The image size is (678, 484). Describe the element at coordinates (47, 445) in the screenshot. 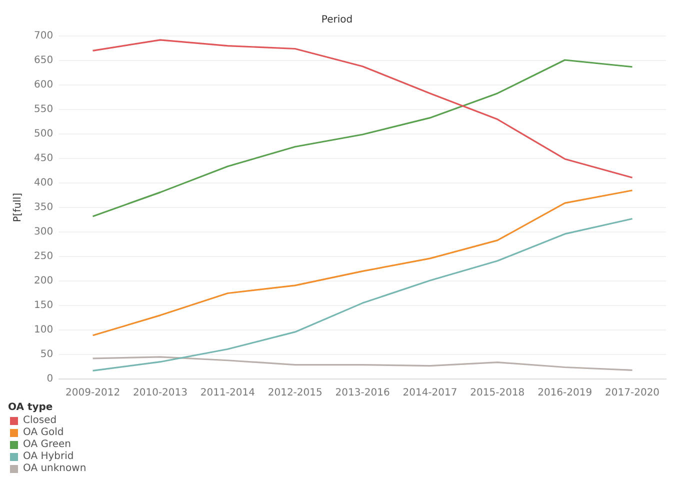

I see `legend-label: OA Green` at that location.